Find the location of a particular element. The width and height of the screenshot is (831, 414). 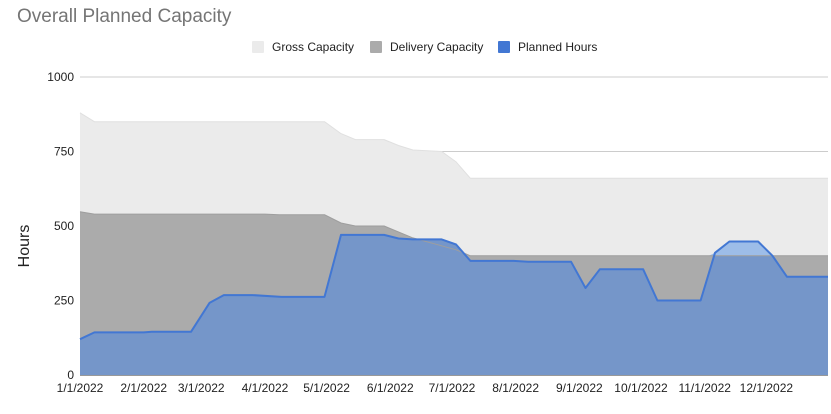

legend-swatch-planned-hours is located at coordinates (504, 47).